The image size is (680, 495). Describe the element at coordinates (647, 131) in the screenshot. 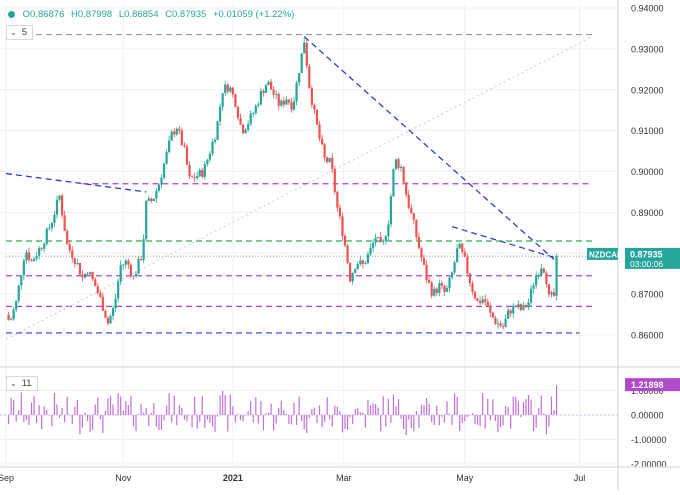

I see `y-tick-label: 0.91000` at that location.